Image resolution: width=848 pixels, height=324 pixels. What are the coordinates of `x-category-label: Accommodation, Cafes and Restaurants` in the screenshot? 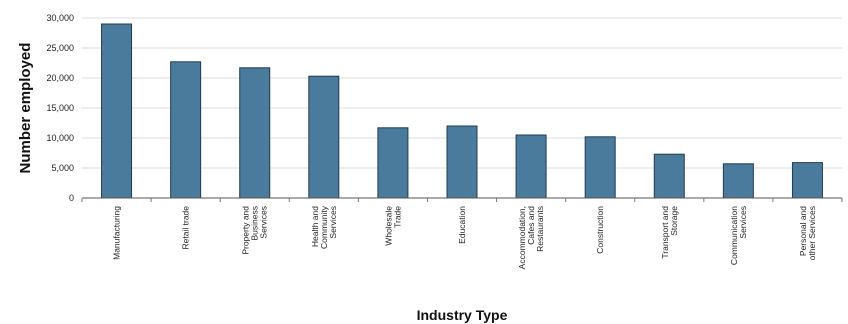 It's located at (531, 238).